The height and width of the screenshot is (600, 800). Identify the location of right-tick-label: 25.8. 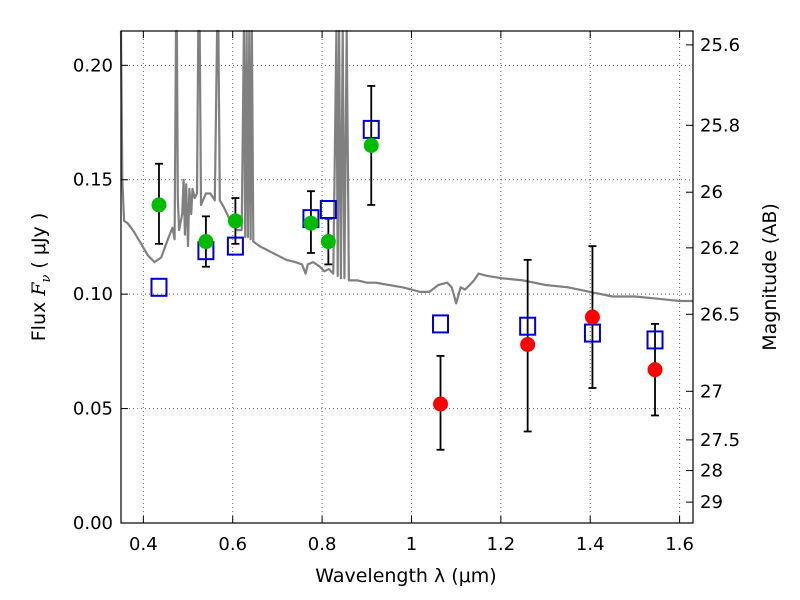
(720, 125).